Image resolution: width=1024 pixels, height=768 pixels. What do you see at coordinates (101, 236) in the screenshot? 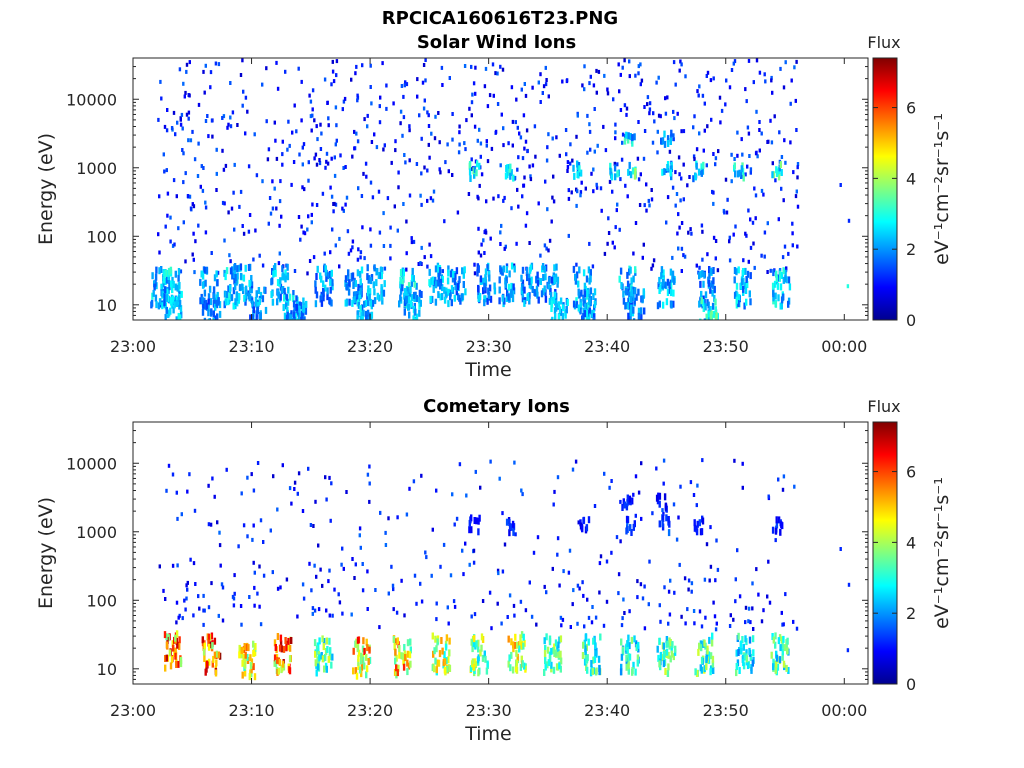
I see `y-tick-label: 100` at bounding box center [101, 236].